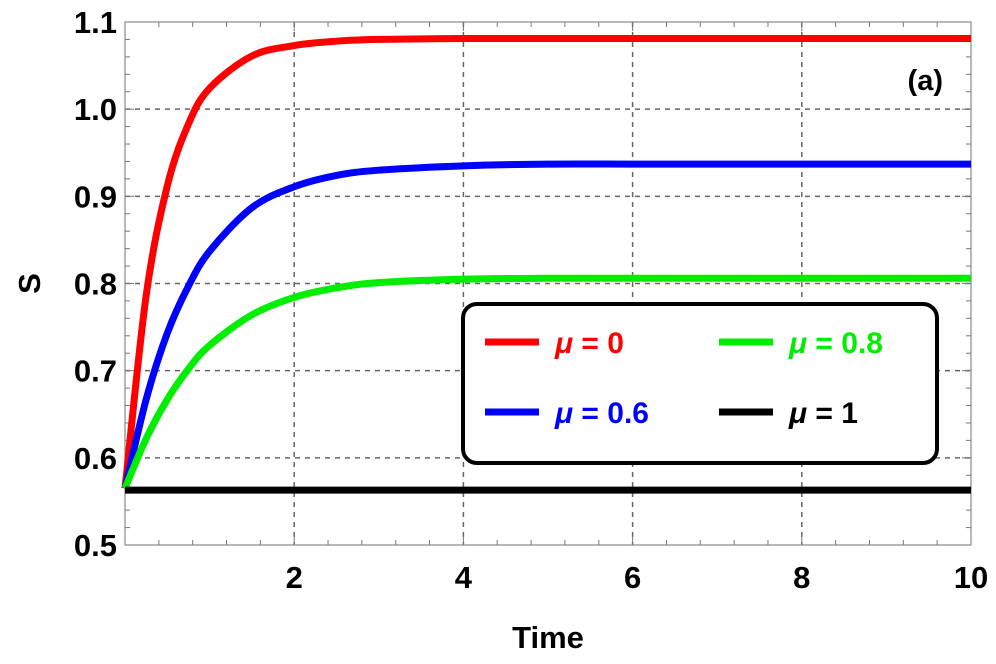  What do you see at coordinates (925, 81) in the screenshot?
I see `panel-label: (a)` at bounding box center [925, 81].